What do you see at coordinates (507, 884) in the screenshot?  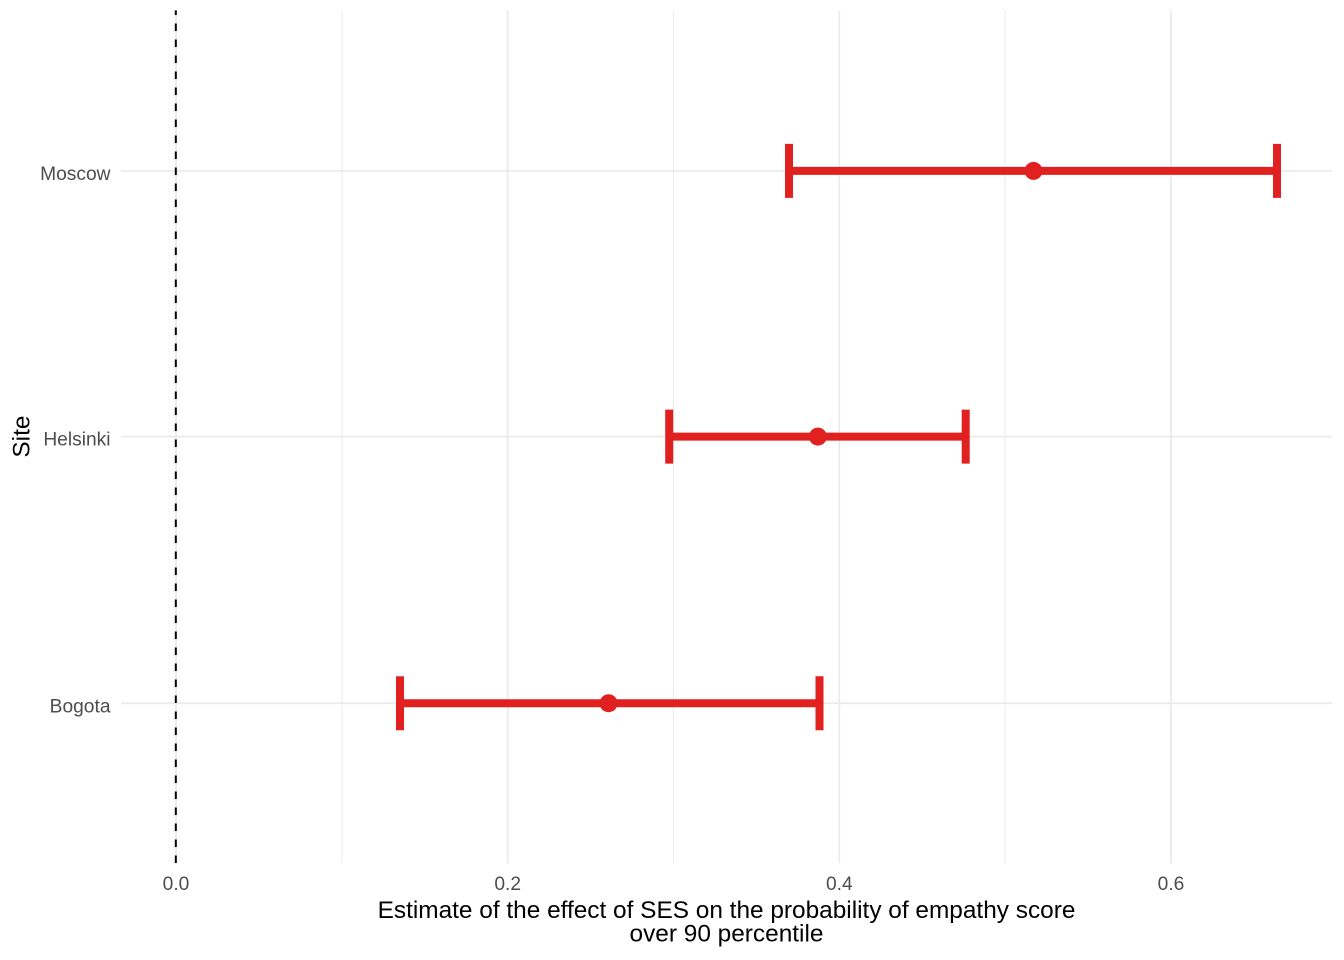 I see `svg-text: 0.2` at bounding box center [507, 884].